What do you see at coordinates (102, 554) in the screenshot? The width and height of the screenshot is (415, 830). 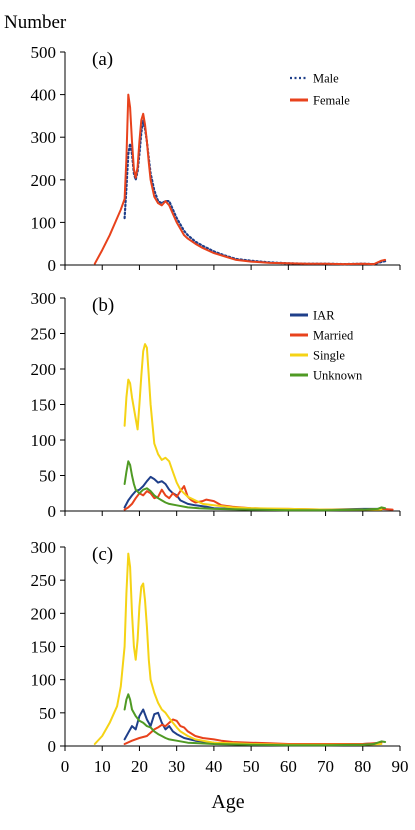 I see `panel-label: (c)` at bounding box center [102, 554].